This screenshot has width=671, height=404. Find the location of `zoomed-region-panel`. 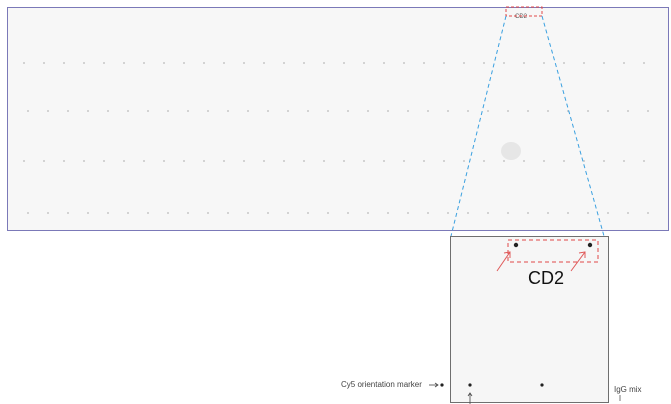

zoomed-region-panel is located at coordinates (529, 319).